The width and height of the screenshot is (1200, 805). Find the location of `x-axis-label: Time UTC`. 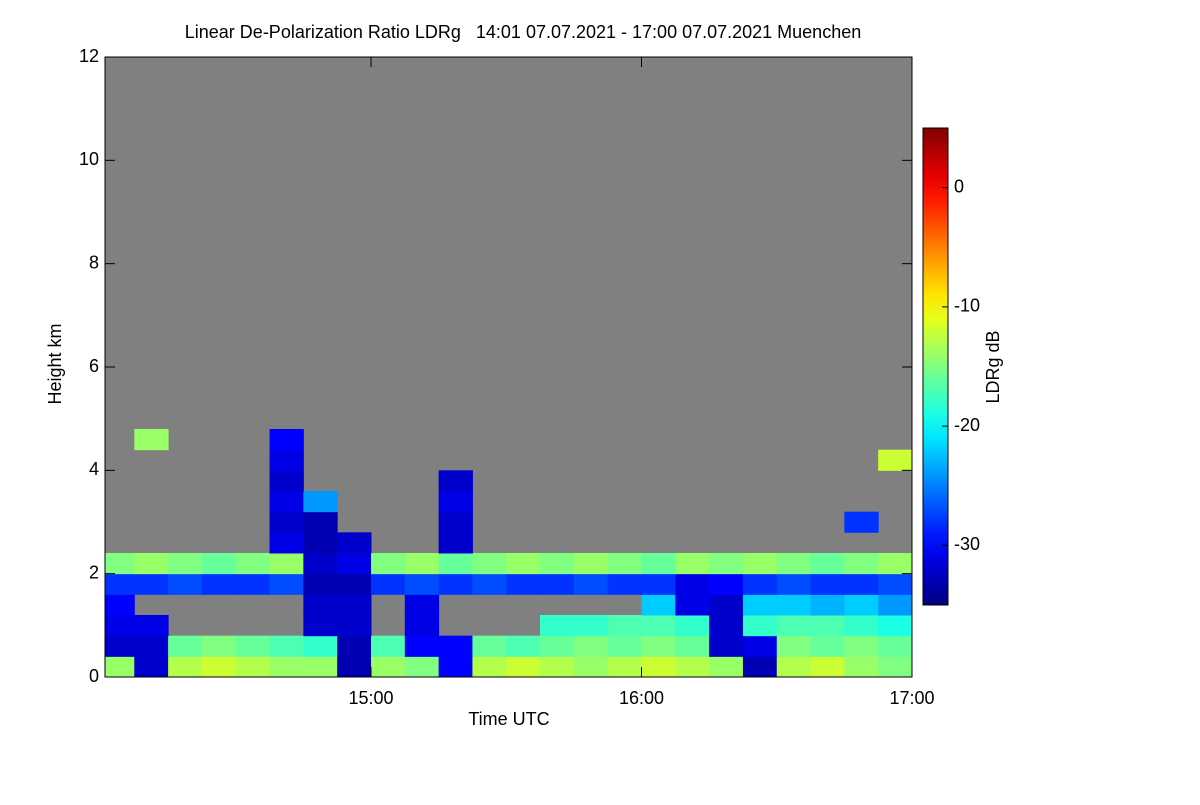

x-axis-label: Time UTC is located at coordinates (508, 719).